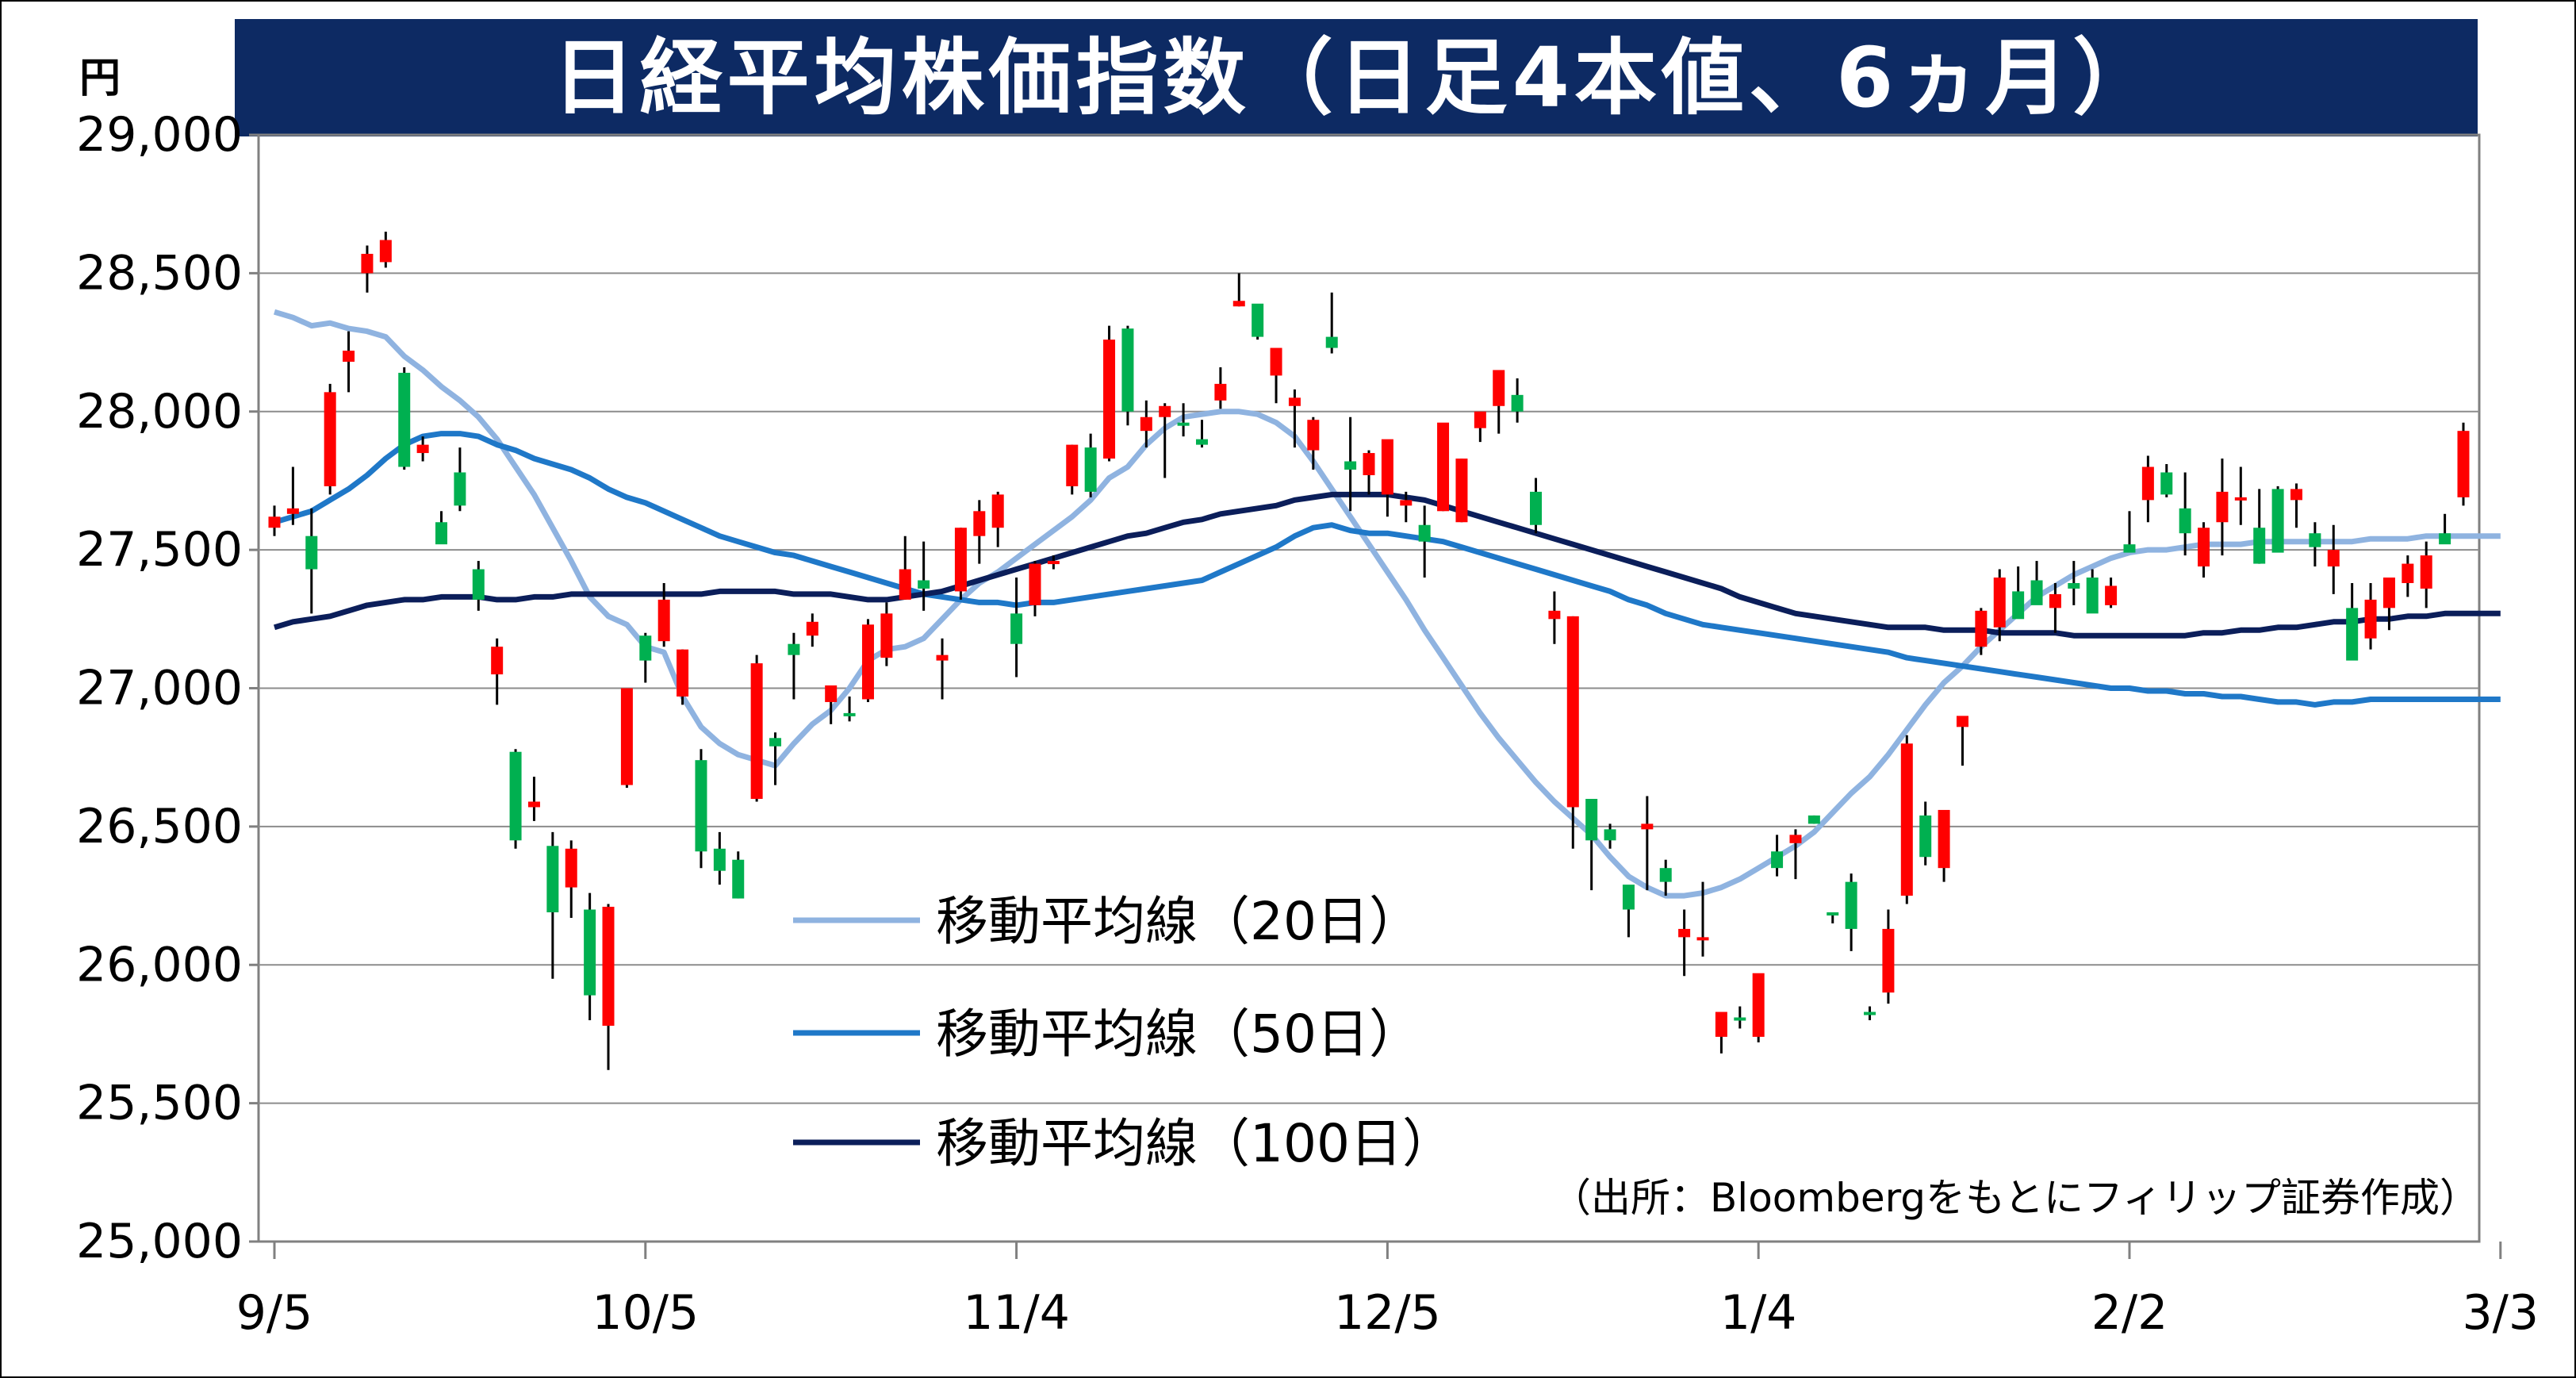 This screenshot has height=1378, width=2576. What do you see at coordinates (2015, 1198) in the screenshot?
I see `source-note: （出所：Bloombergをもとにフィリップ証券作成）` at bounding box center [2015, 1198].